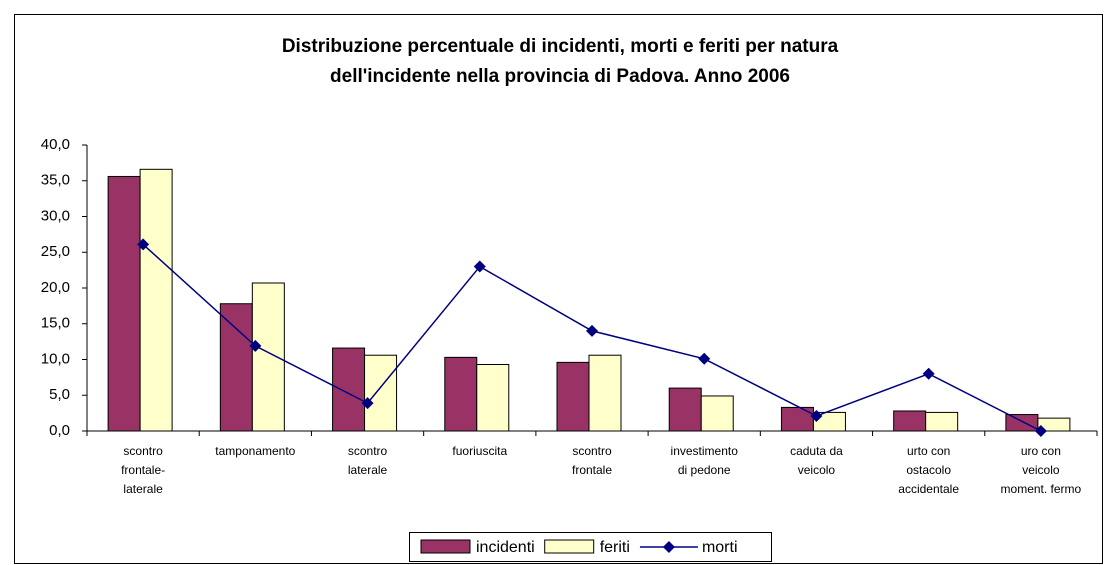 The width and height of the screenshot is (1104, 565). I want to click on y-tick-label: 35,0, so click(55, 180).